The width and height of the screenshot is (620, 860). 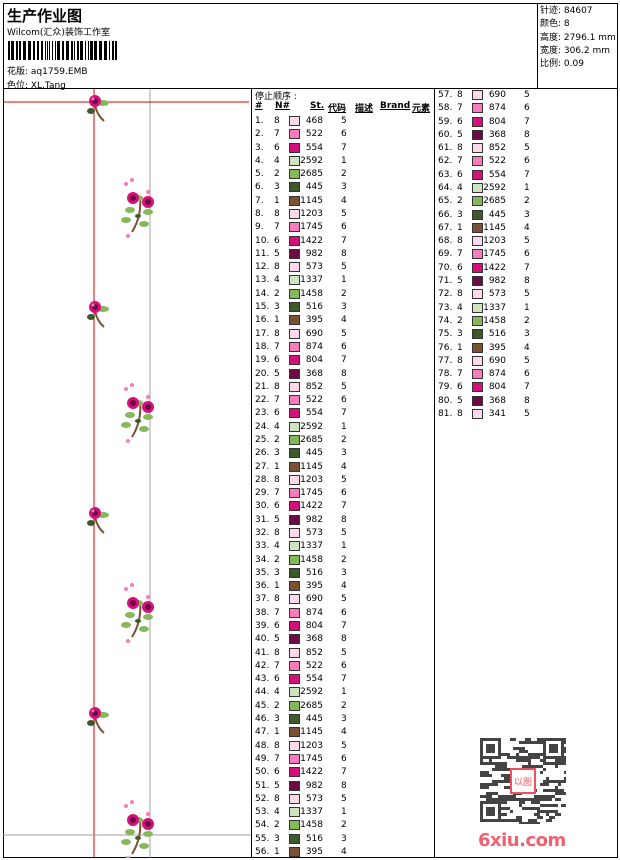 What do you see at coordinates (445, 161) in the screenshot?
I see `row-number: 62.` at bounding box center [445, 161].